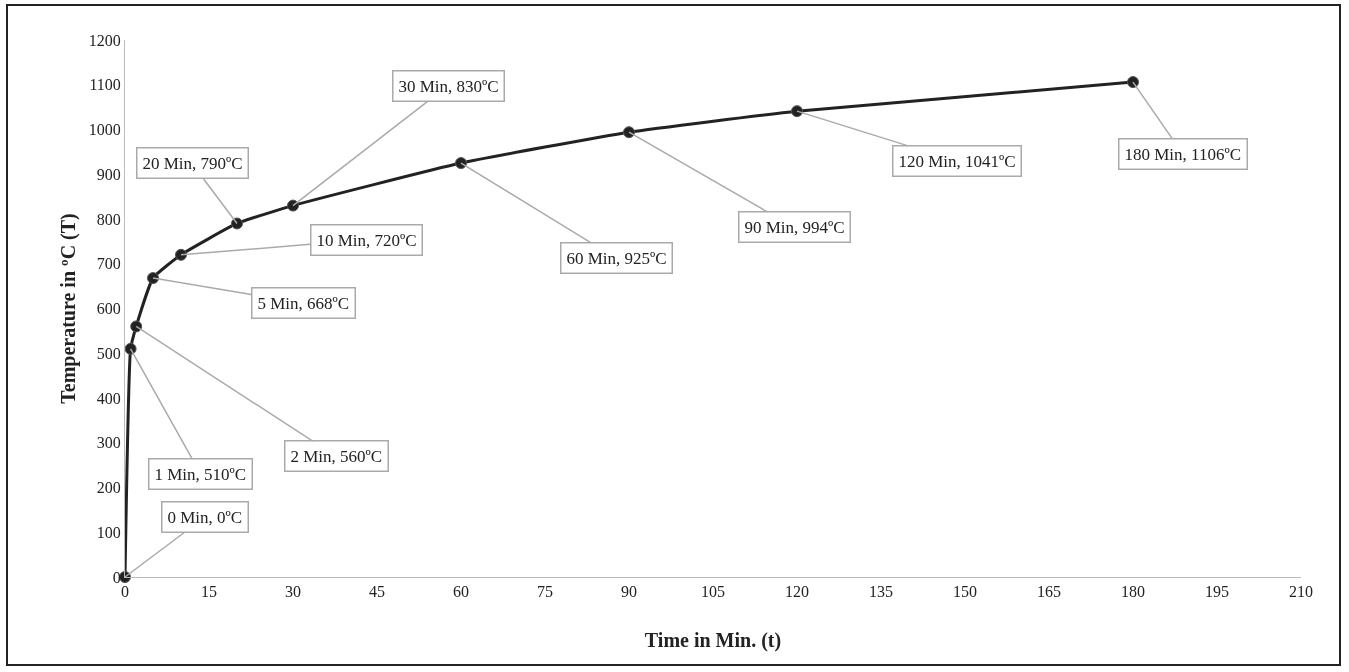 This screenshot has height=672, width=1349. What do you see at coordinates (205, 517) in the screenshot?
I see `annotation: 0 Min, 0ºC` at bounding box center [205, 517].